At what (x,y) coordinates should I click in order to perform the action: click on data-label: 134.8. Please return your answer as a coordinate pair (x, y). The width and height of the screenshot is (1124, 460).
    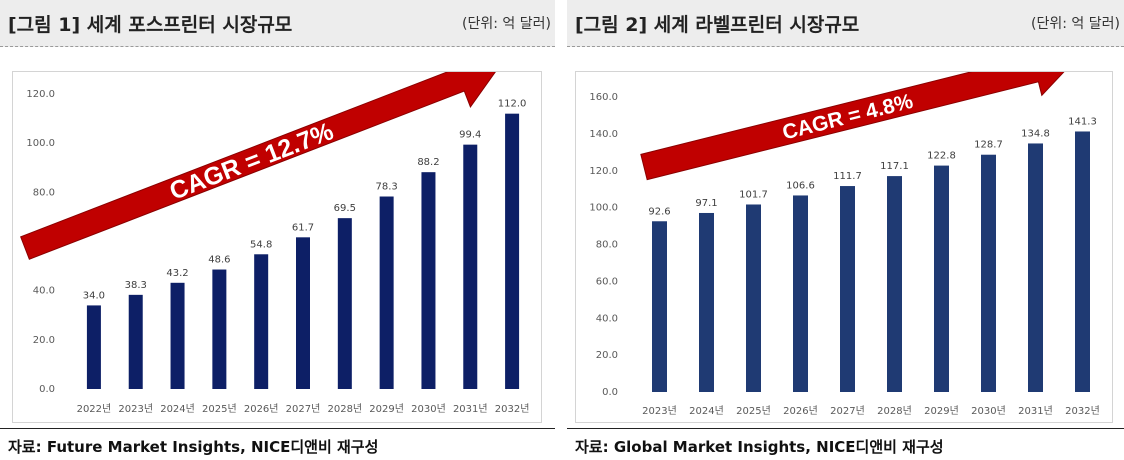
    Looking at the image, I should click on (1035, 133).